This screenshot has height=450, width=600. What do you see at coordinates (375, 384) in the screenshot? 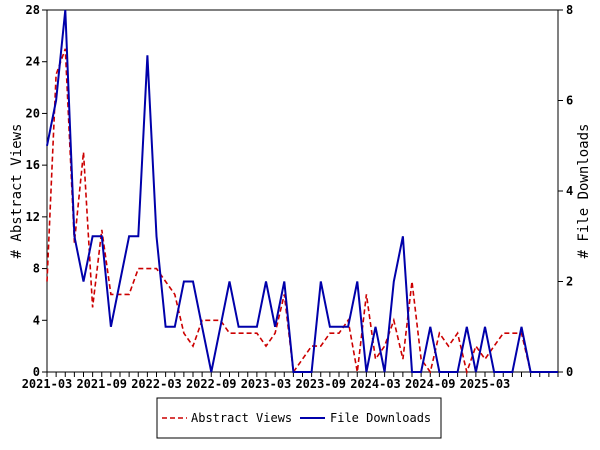
I see `x-tick-label: 2024-03` at bounding box center [375, 384].